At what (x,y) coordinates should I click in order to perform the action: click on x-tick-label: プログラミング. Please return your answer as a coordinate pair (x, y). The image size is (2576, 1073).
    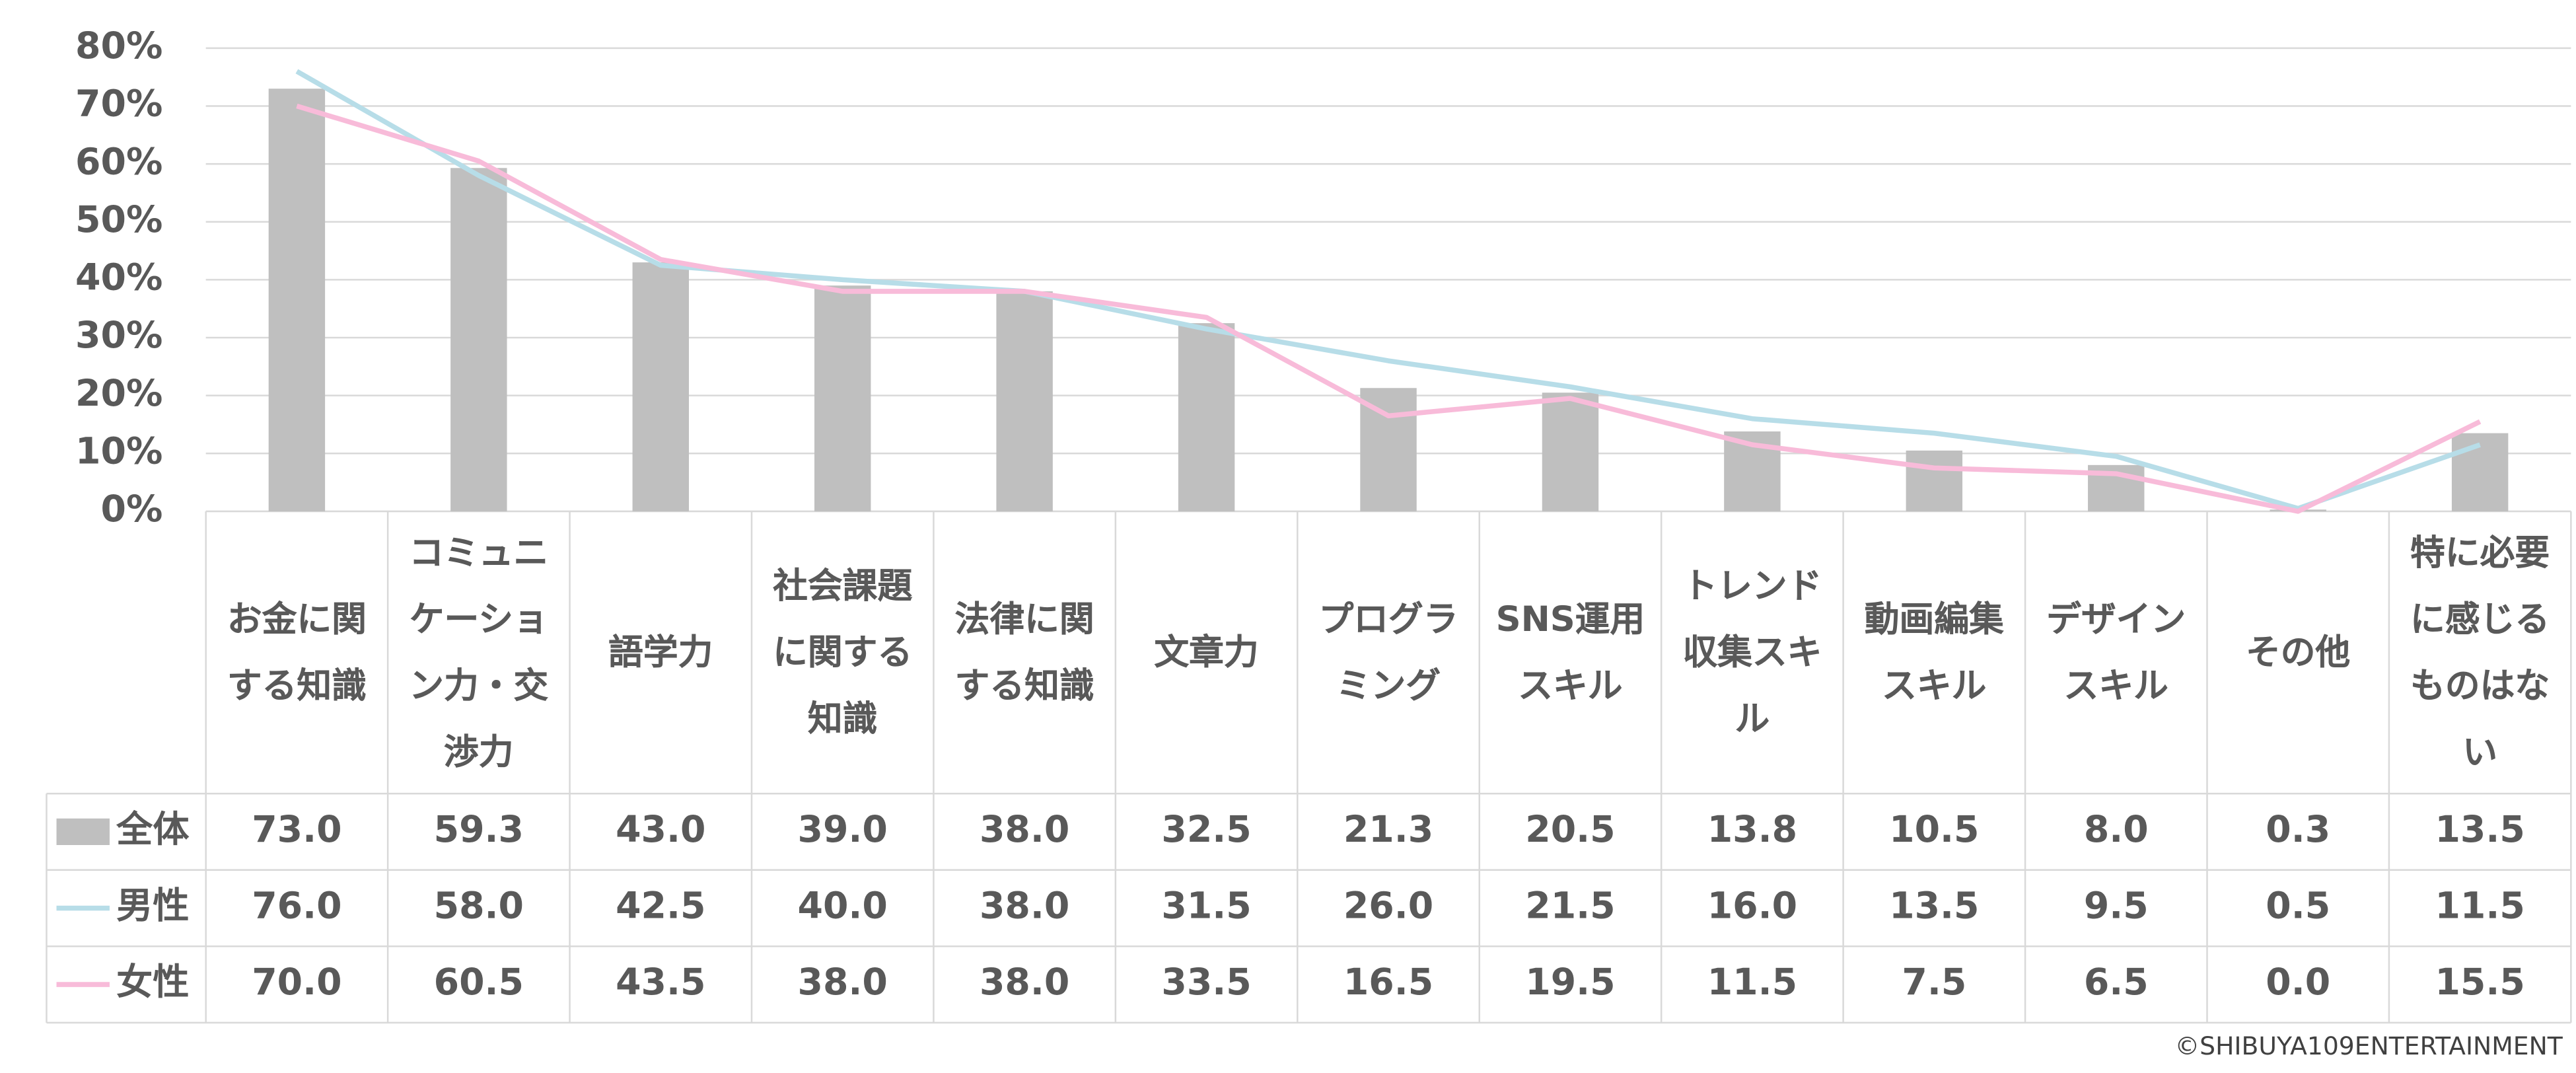
    Looking at the image, I should click on (1388, 652).